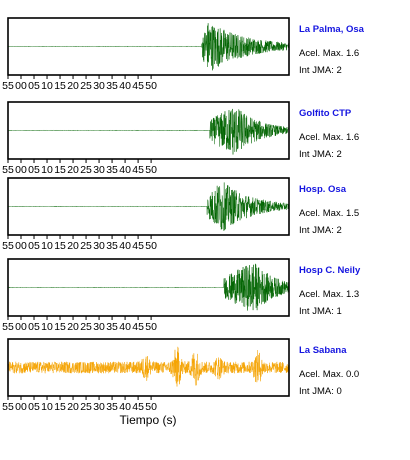 The width and height of the screenshot is (410, 460). Describe the element at coordinates (112, 170) in the screenshot. I see `x-tick-label-2-8: 35` at that location.